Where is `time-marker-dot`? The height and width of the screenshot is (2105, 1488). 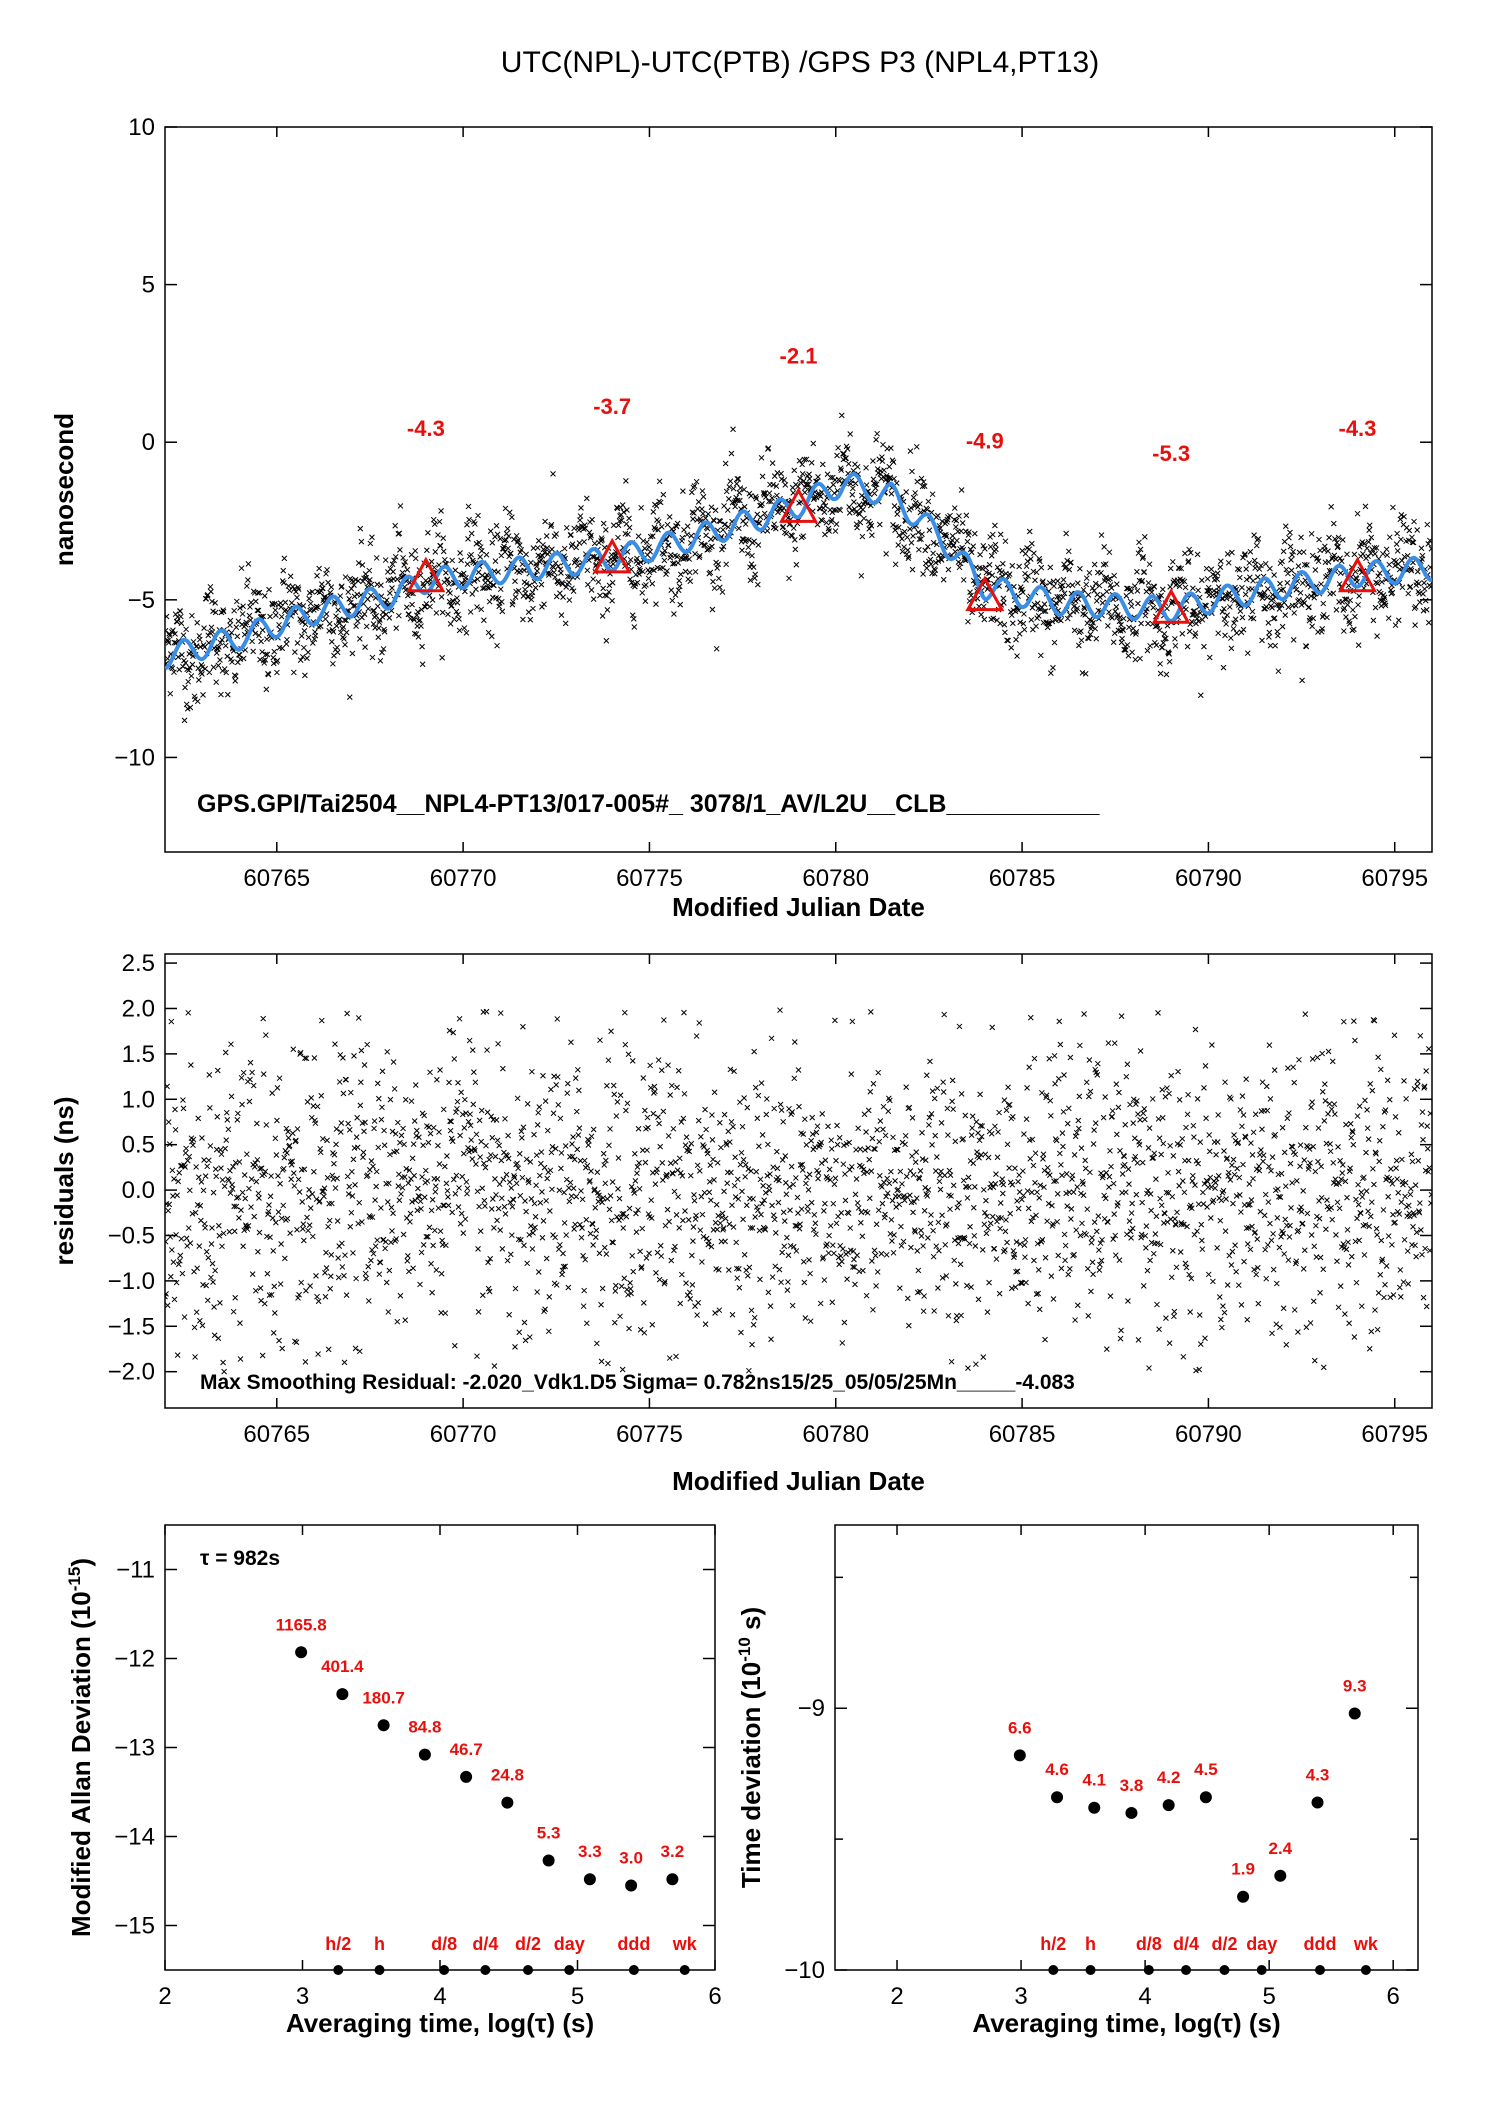
time-marker-dot is located at coordinates (684, 1970).